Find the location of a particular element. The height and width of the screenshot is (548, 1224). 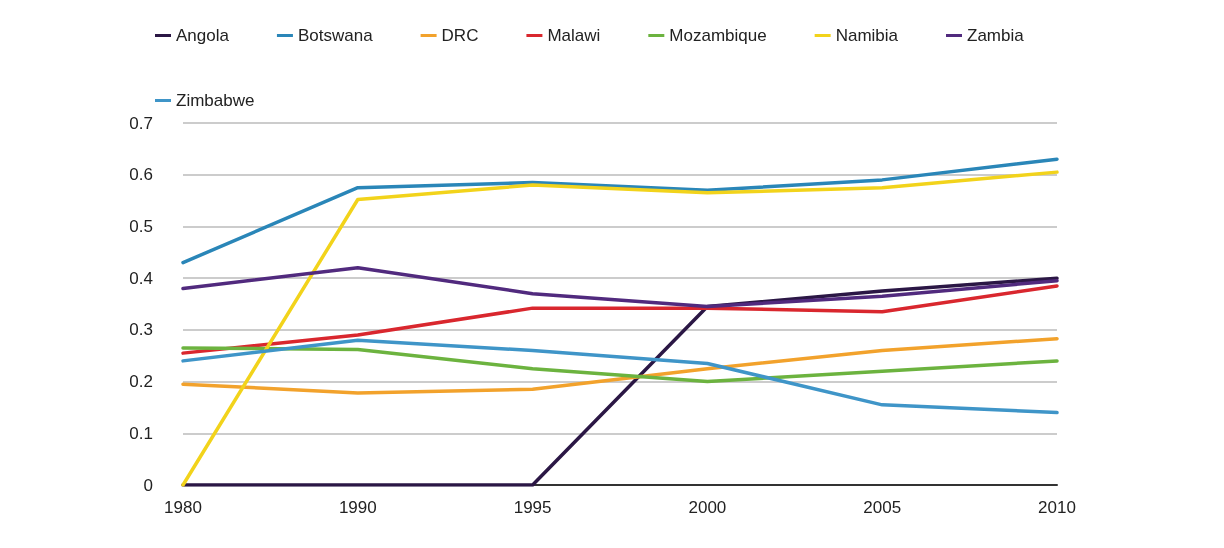

y-tick-label: 0.1 is located at coordinates (141, 433).